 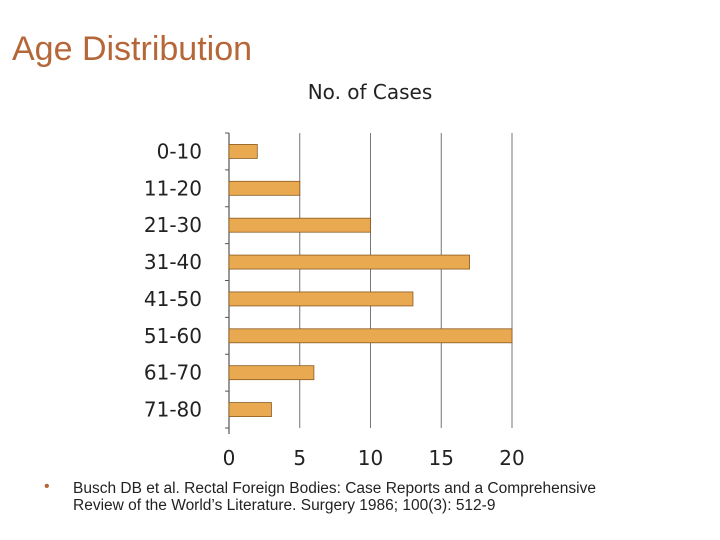 What do you see at coordinates (179, 151) in the screenshot?
I see `y-tick-label: 0-10` at bounding box center [179, 151].